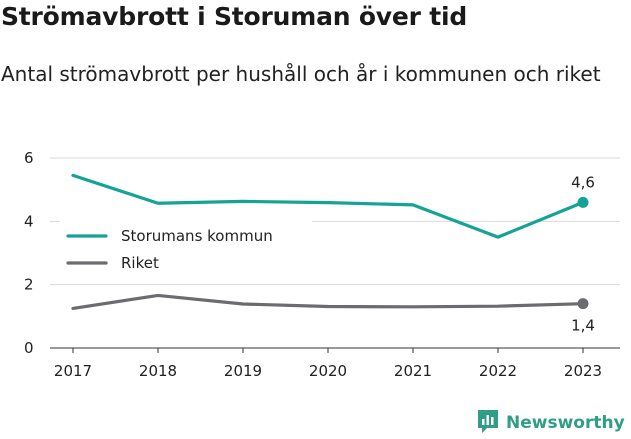 The width and height of the screenshot is (631, 439). I want to click on x-tick-label: 2023, so click(583, 371).